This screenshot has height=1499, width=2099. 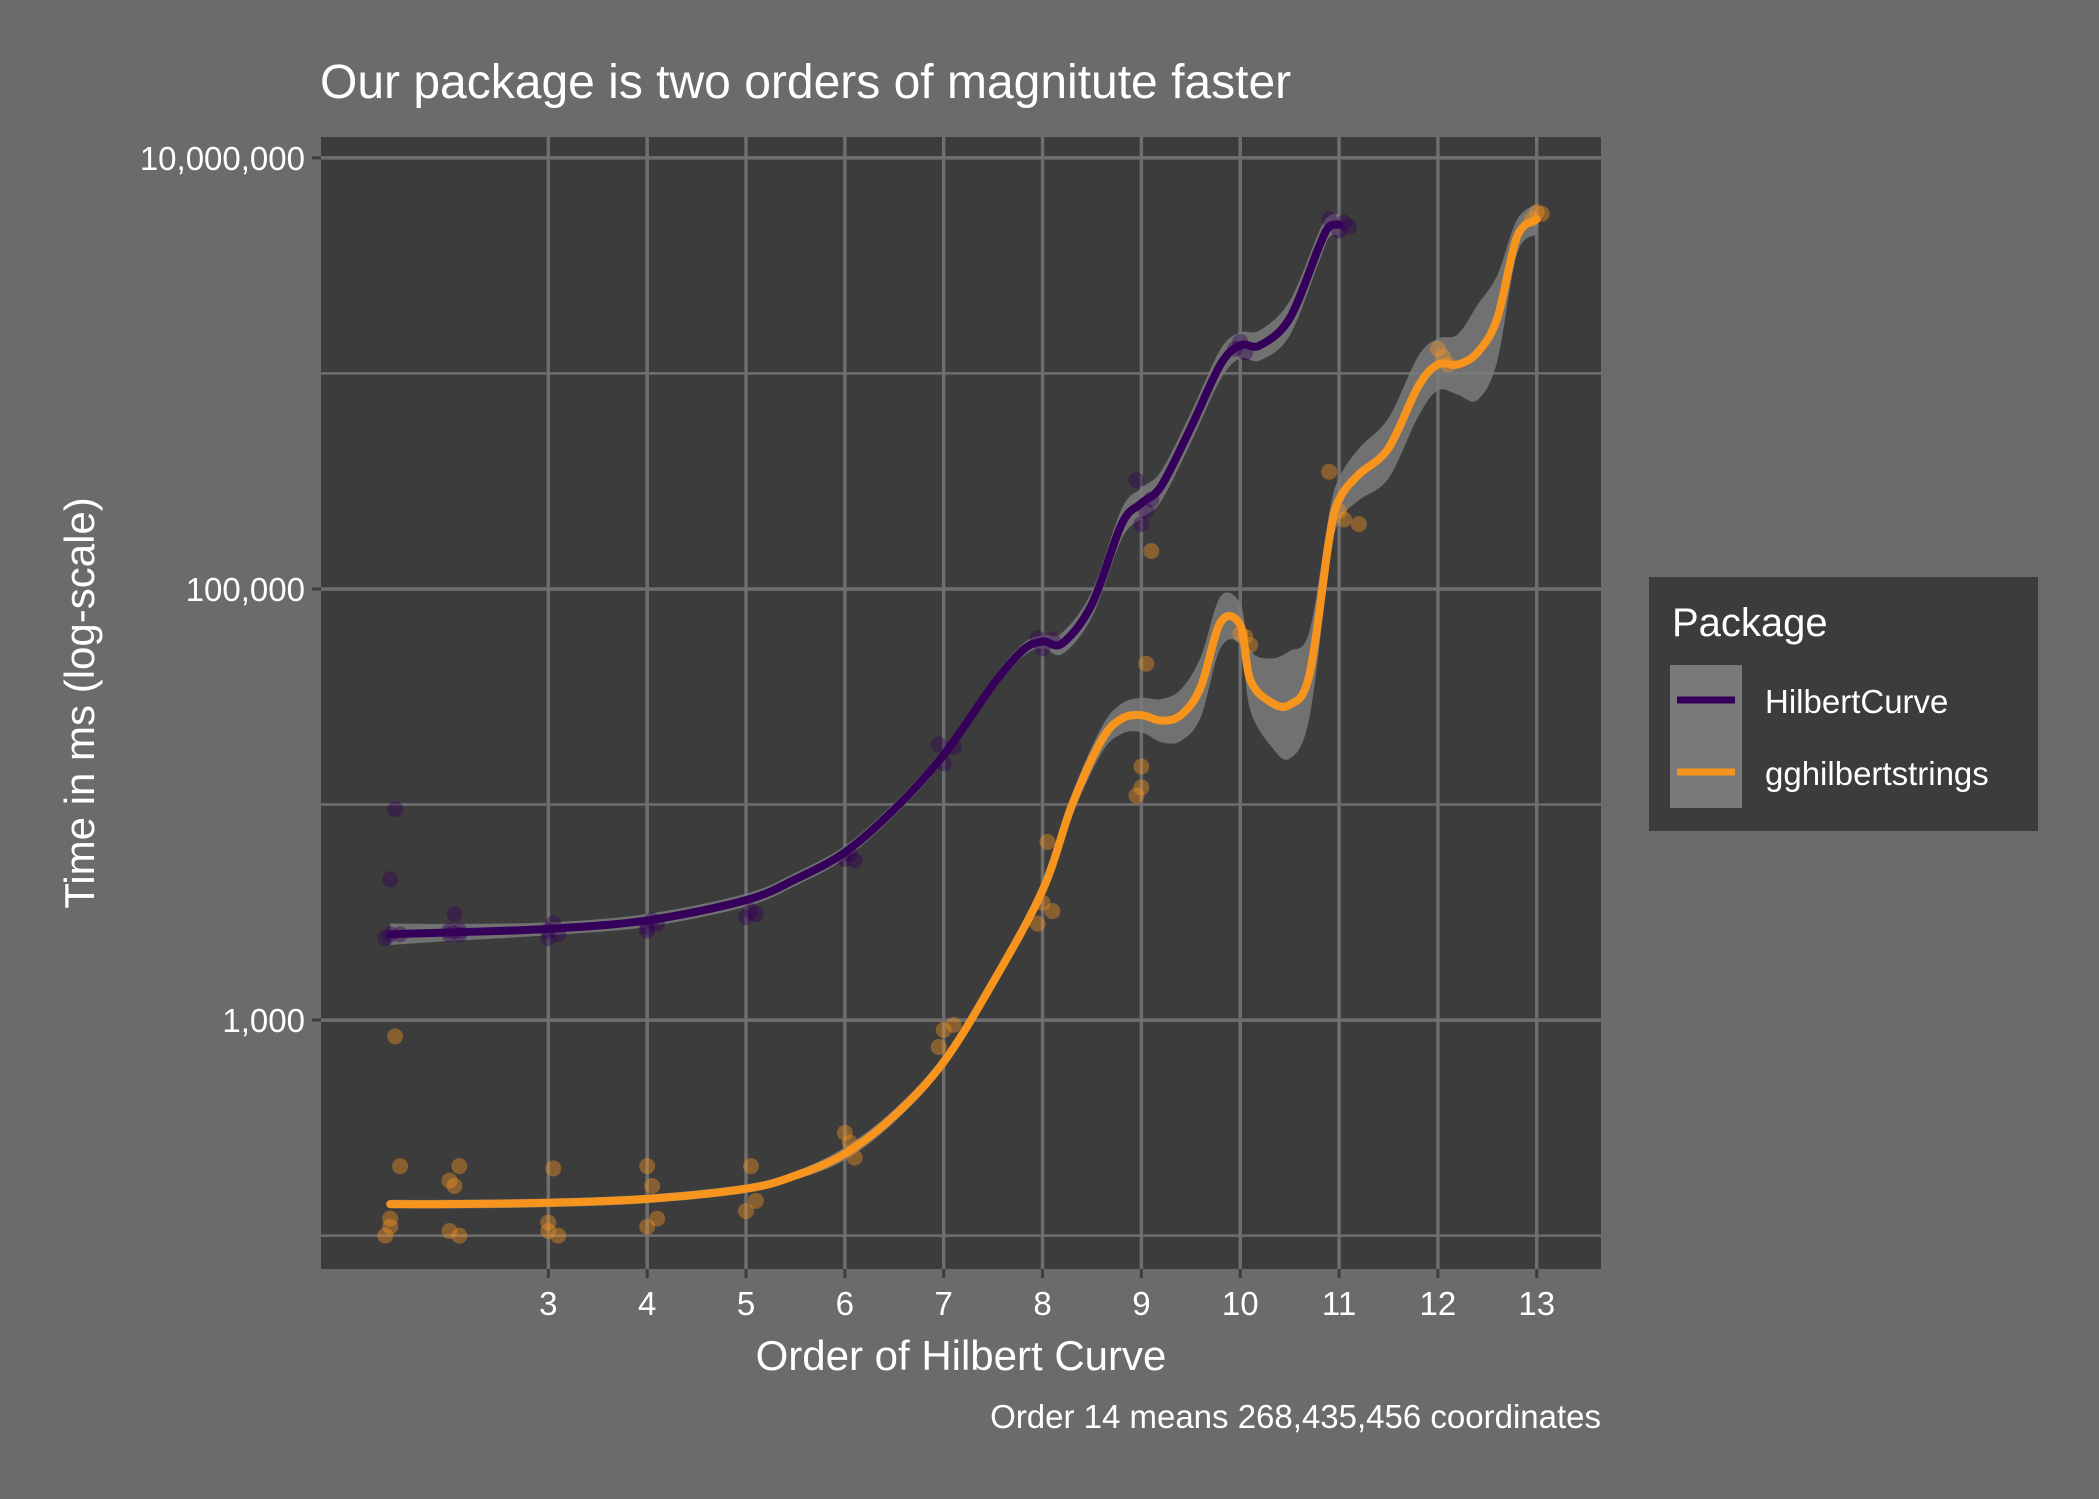 I want to click on legend-title: Package, so click(x=1750, y=623).